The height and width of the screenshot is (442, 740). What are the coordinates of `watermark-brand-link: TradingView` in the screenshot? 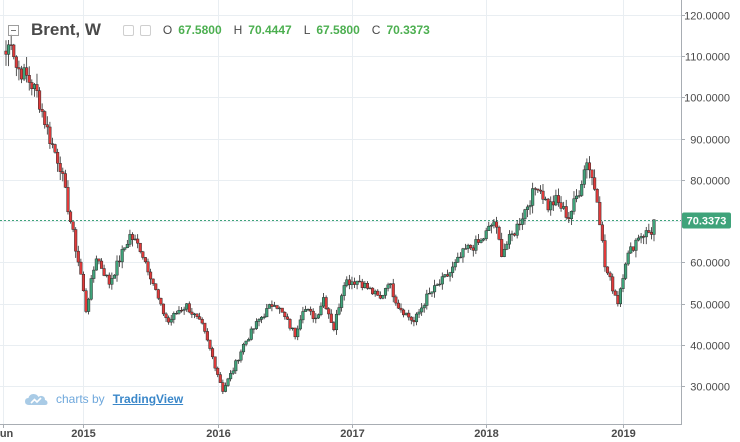 It's located at (148, 399).